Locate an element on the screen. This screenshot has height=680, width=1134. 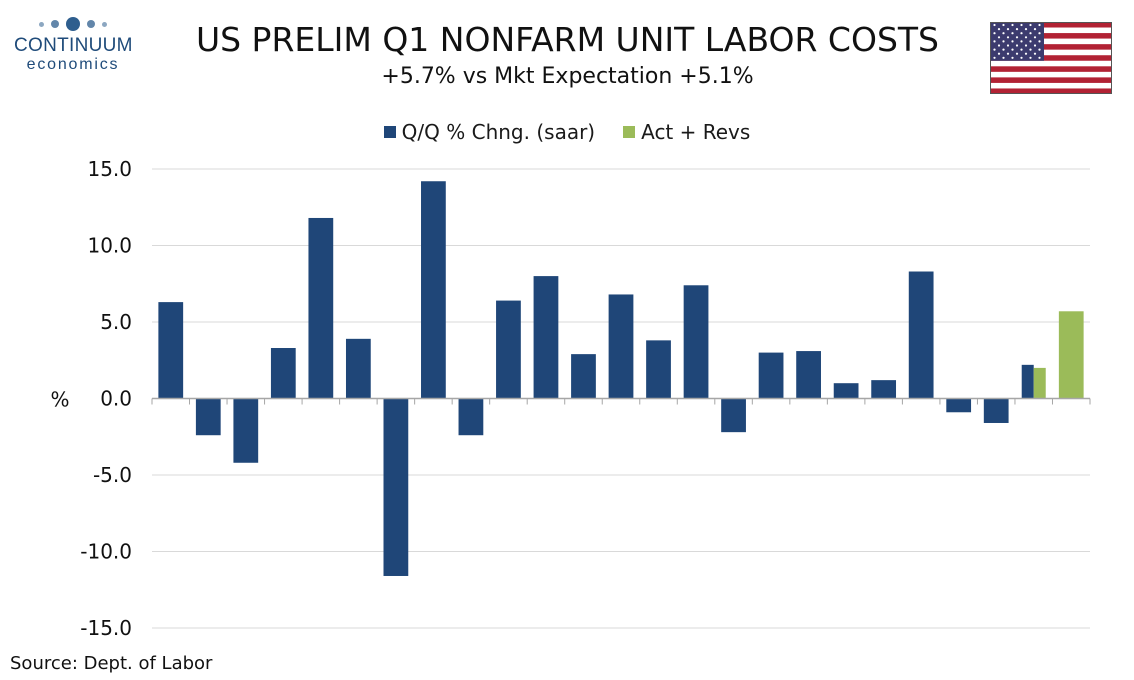
legend-label-series2: Act + Revs is located at coordinates (696, 132).